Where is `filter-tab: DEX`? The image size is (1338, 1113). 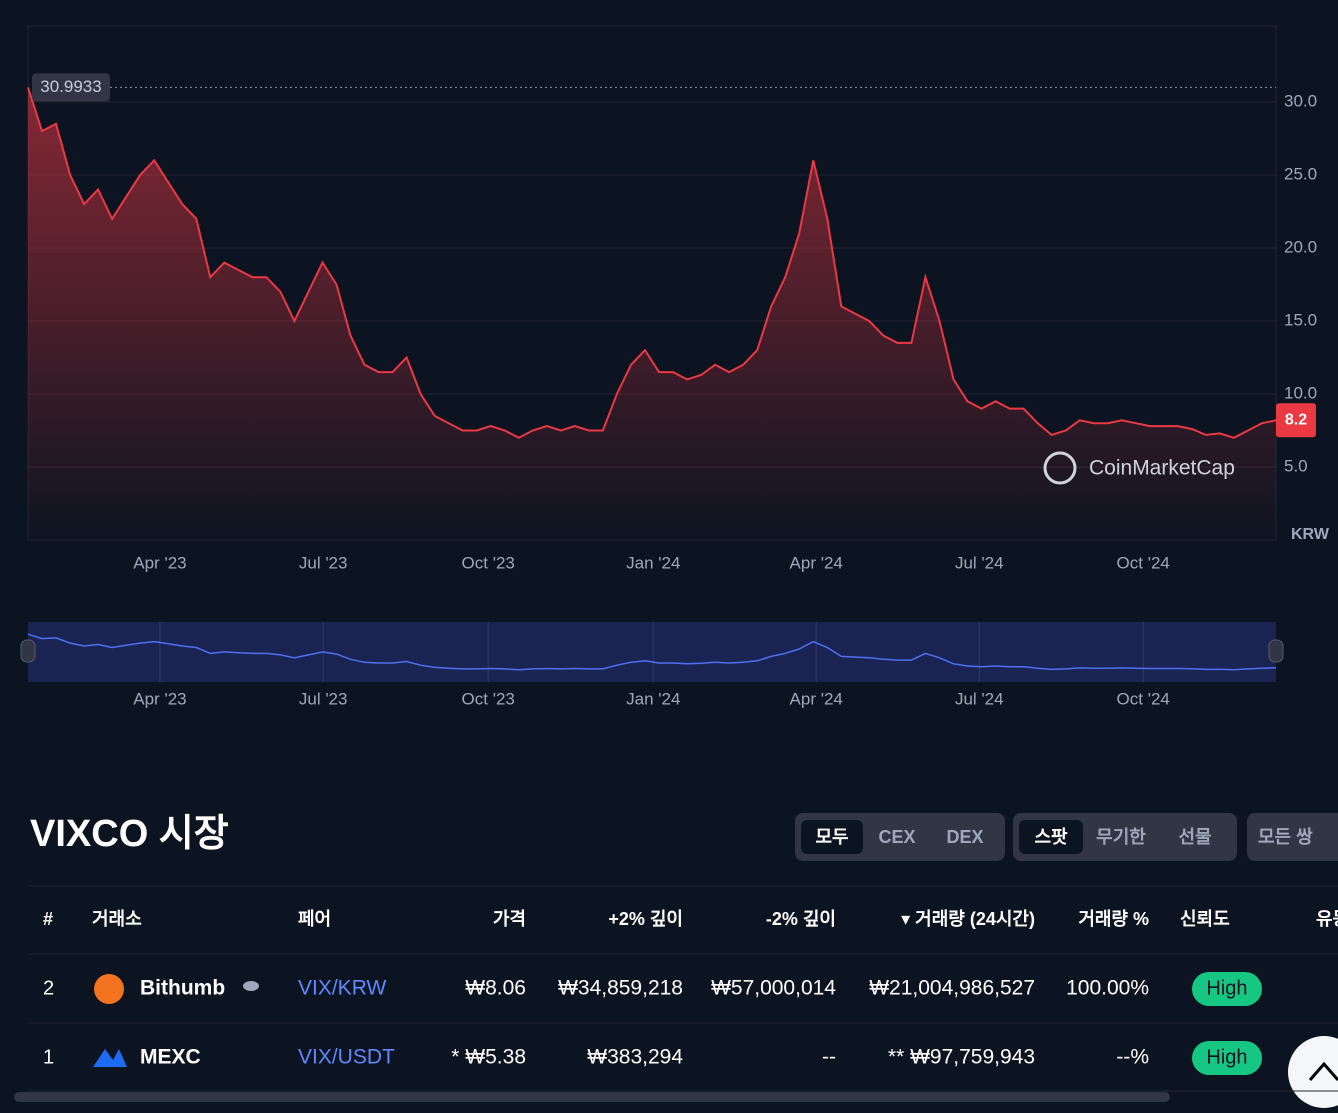 filter-tab: DEX is located at coordinates (964, 837).